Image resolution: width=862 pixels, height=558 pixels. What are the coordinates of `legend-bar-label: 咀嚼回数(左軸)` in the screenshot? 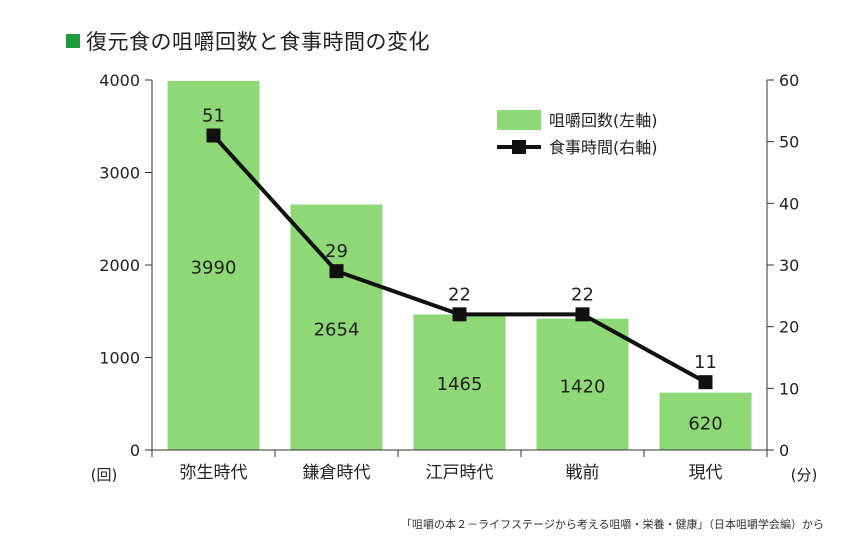 It's located at (603, 120).